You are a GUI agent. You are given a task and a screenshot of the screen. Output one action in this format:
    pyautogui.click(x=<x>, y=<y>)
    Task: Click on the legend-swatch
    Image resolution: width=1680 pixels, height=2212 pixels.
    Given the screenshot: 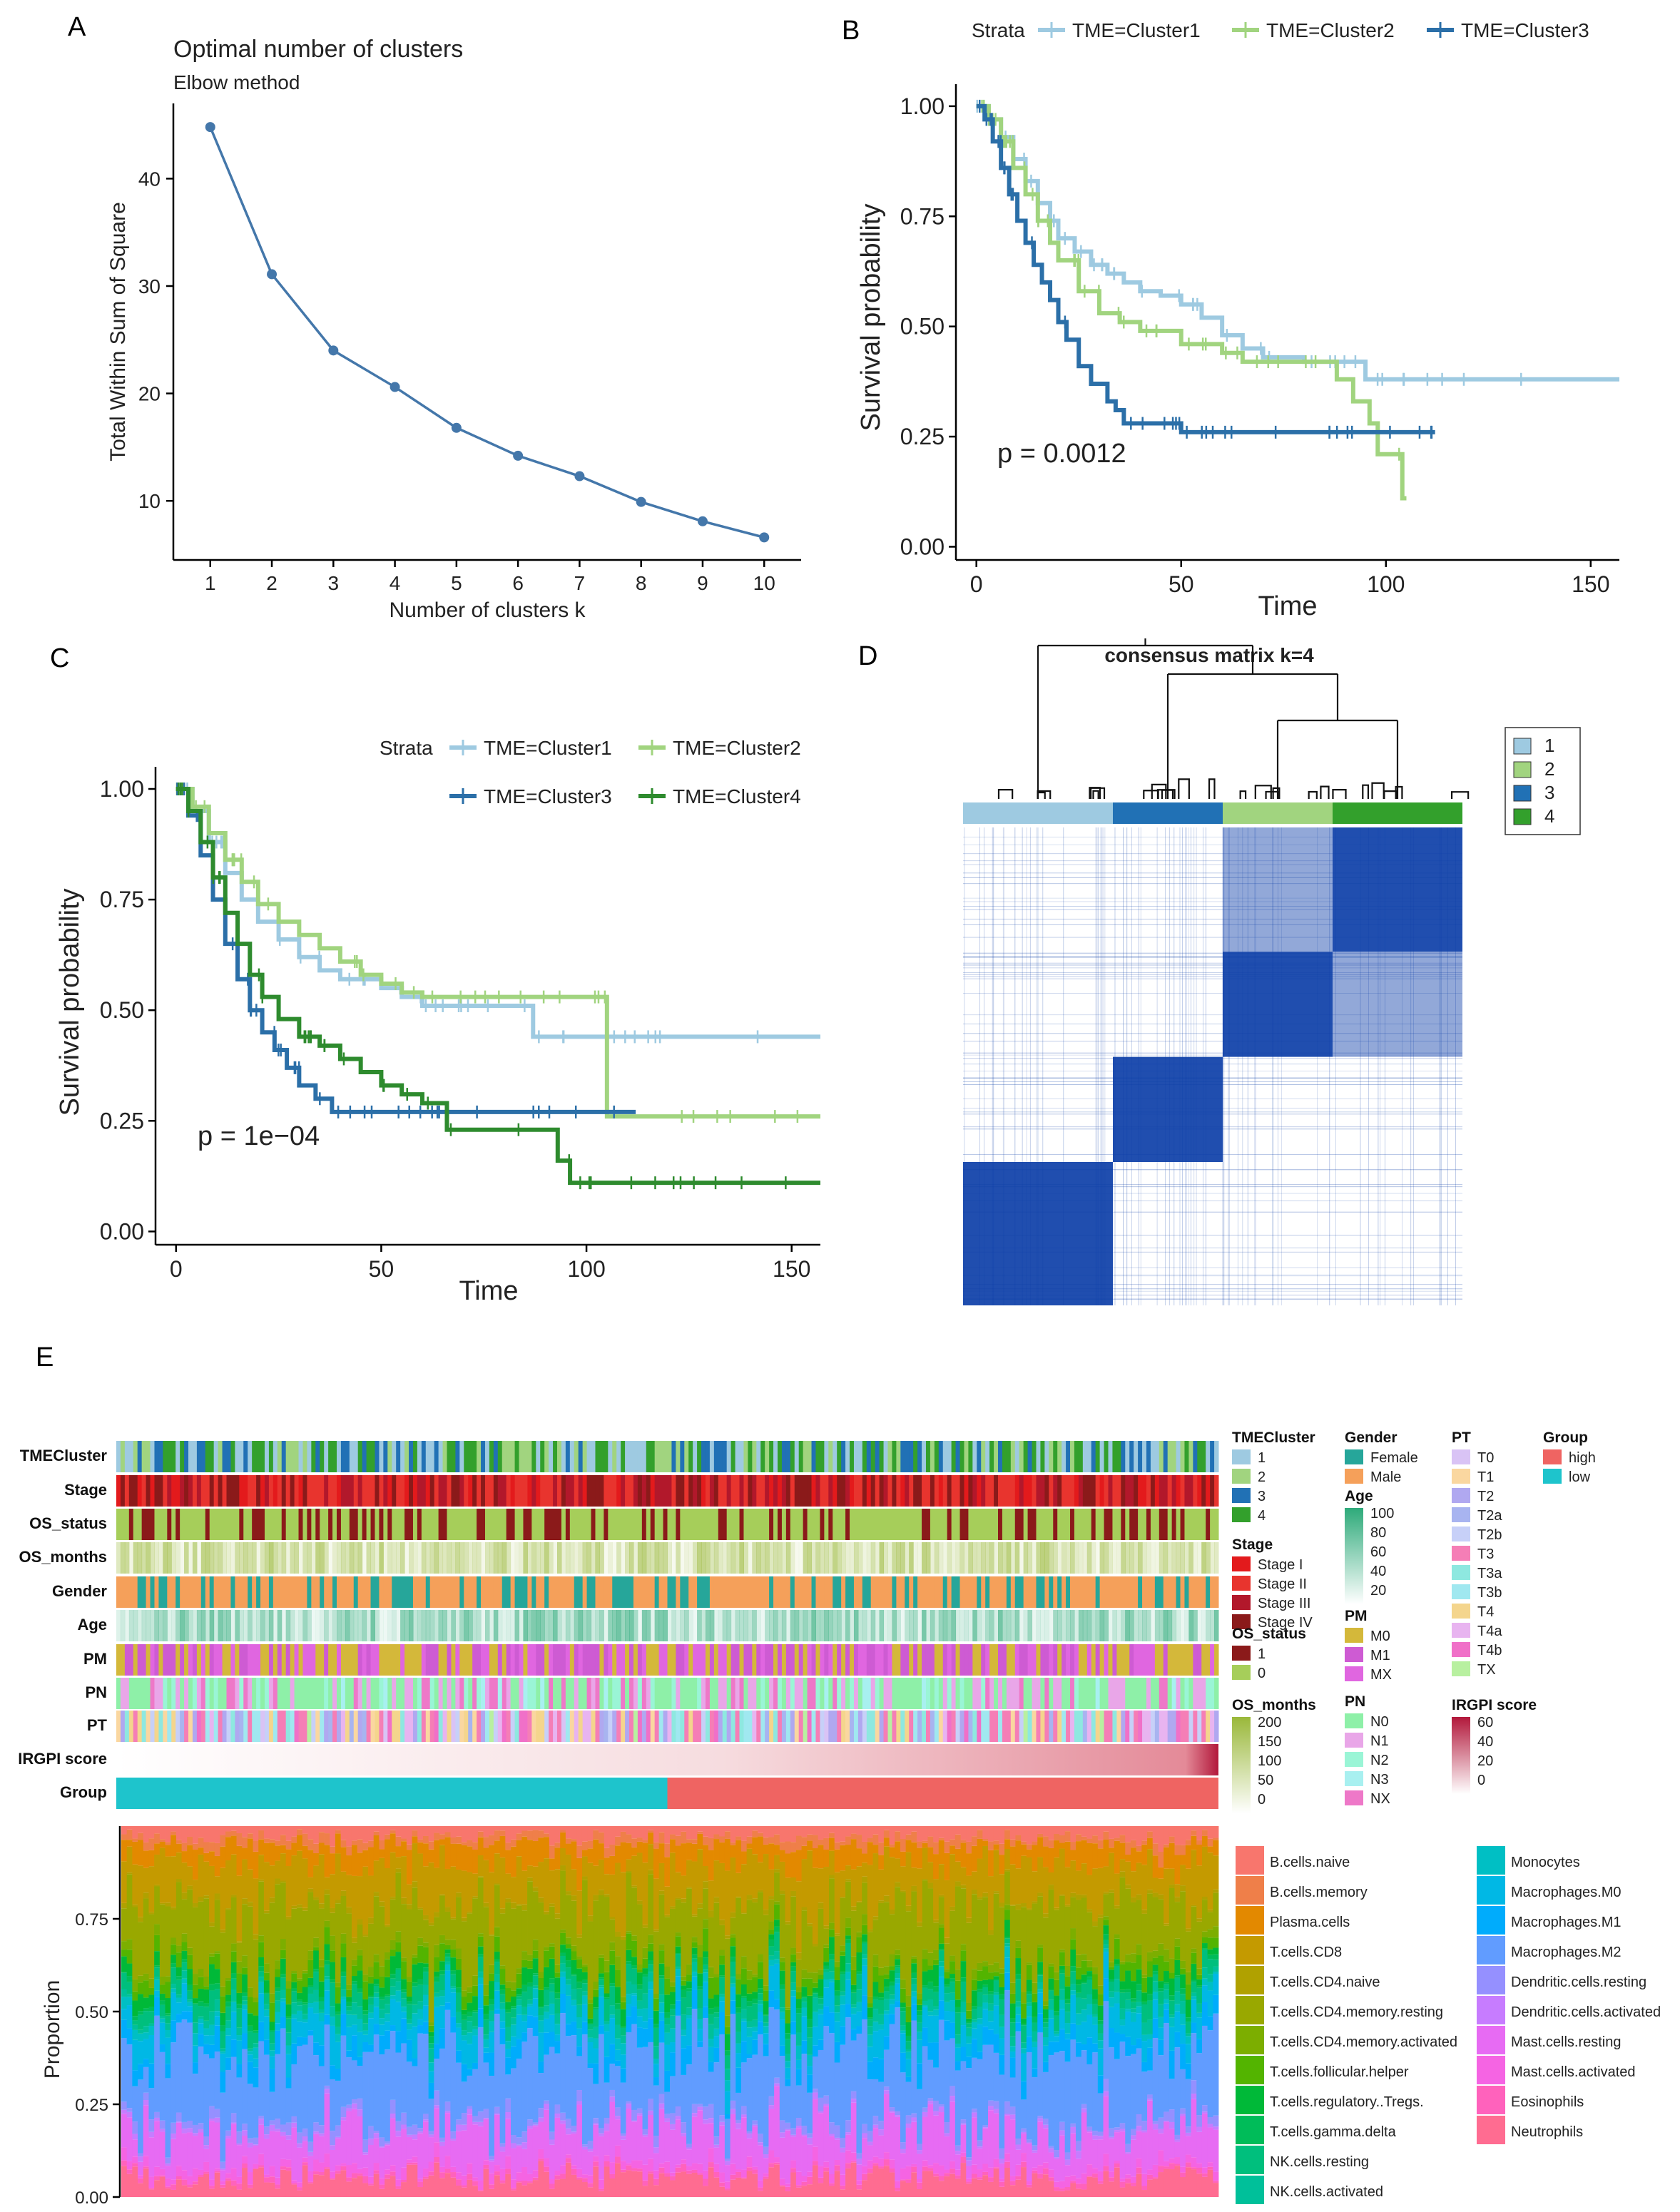 What is the action you would take?
    pyautogui.click(x=1461, y=1668)
    